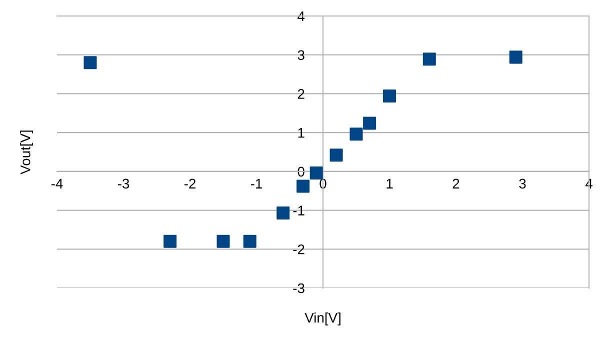 The width and height of the screenshot is (605, 340). What do you see at coordinates (301, 94) in the screenshot?
I see `y-tick-label: 2` at bounding box center [301, 94].